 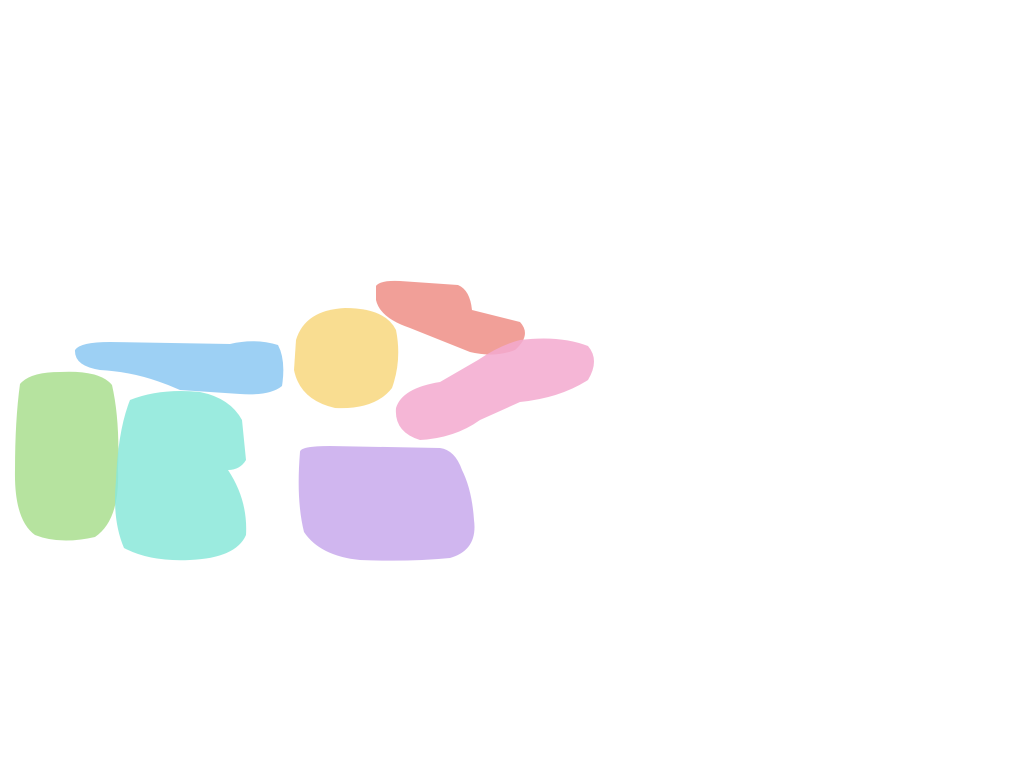 I want to click on function-group-highlight, so click(x=386, y=503).